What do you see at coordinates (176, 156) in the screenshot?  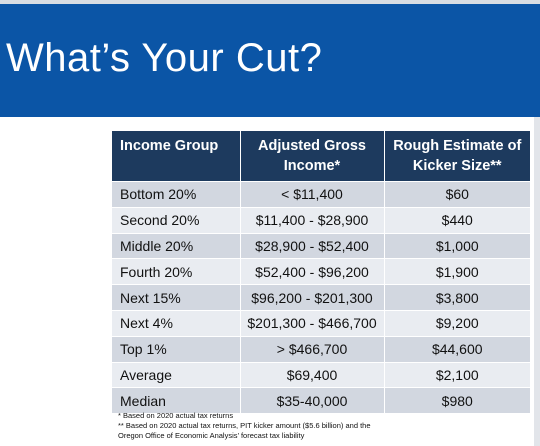 I see `header-income-group: Income Group` at bounding box center [176, 156].